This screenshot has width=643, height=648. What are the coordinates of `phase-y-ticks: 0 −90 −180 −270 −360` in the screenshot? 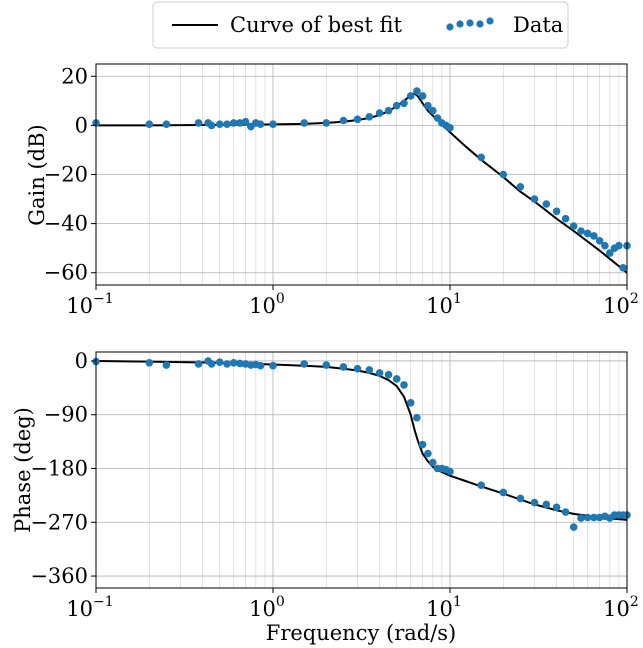 It's located at (63, 468).